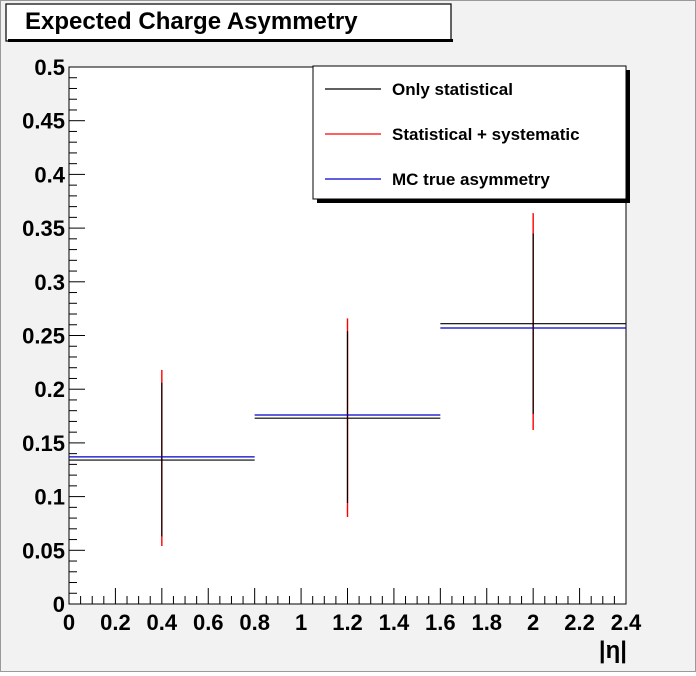  I want to click on y-tick-label: 0.45, so click(43, 121).